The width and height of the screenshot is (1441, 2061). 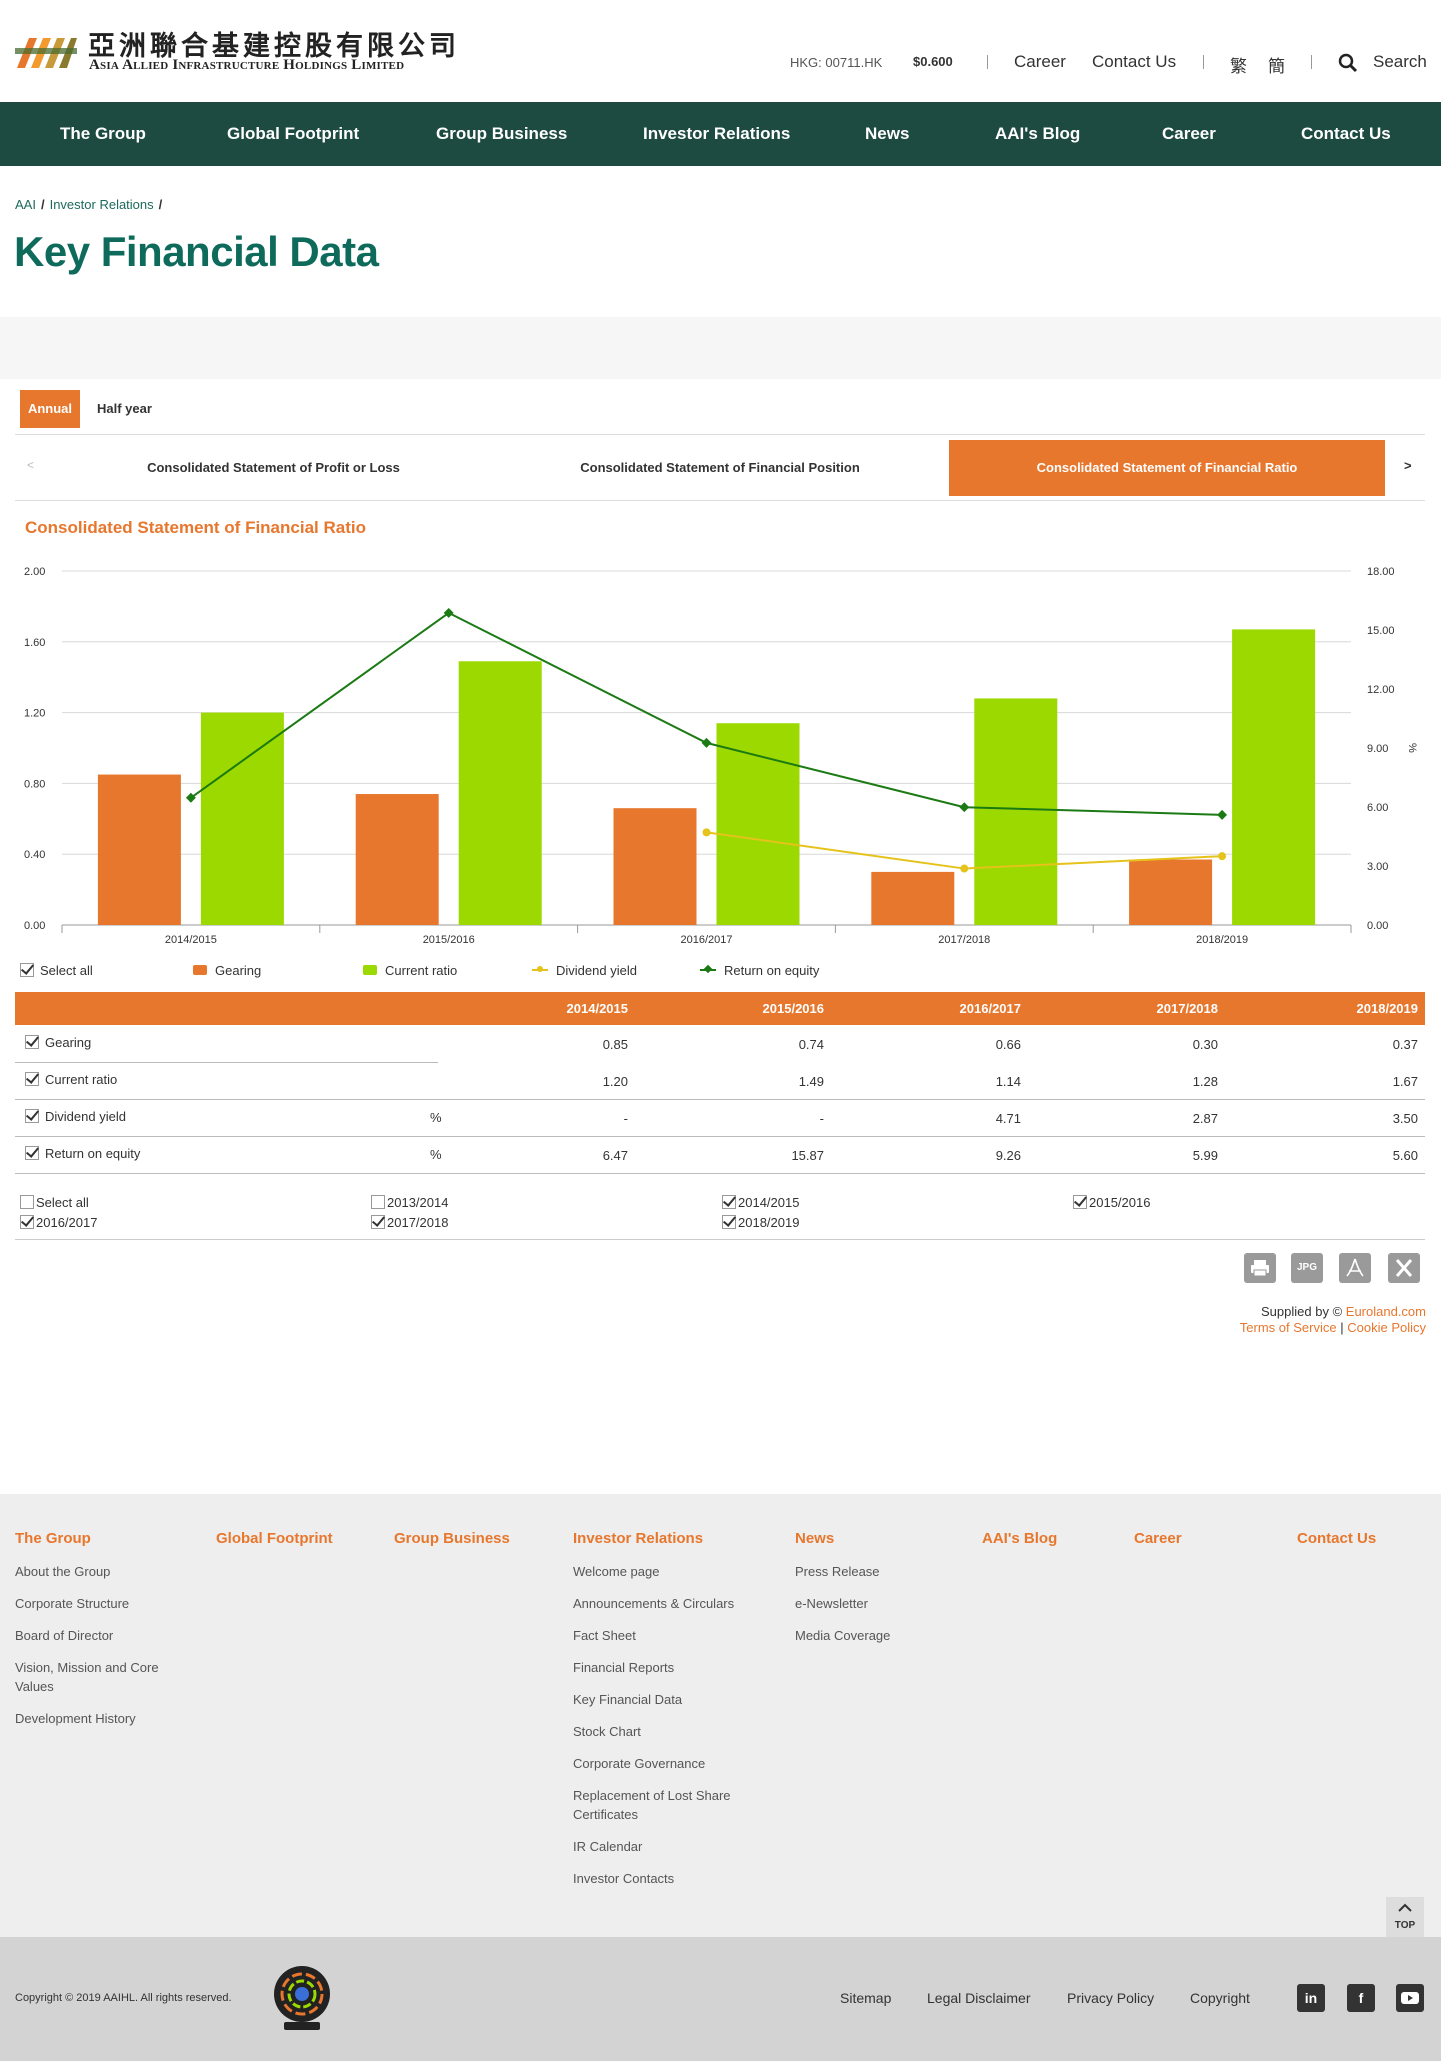 What do you see at coordinates (1134, 61) in the screenshot?
I see `header-contact-link: Contact Us` at bounding box center [1134, 61].